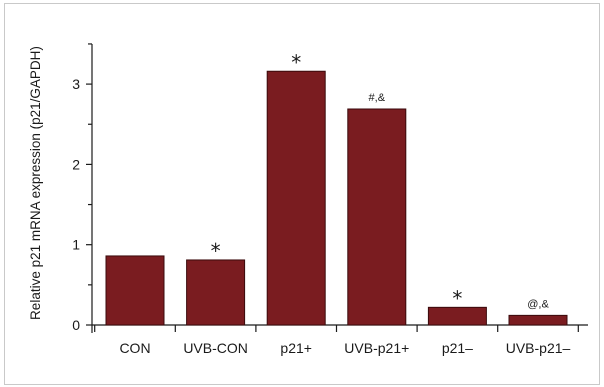 The image size is (604, 387). I want to click on bar-con, so click(135, 290).